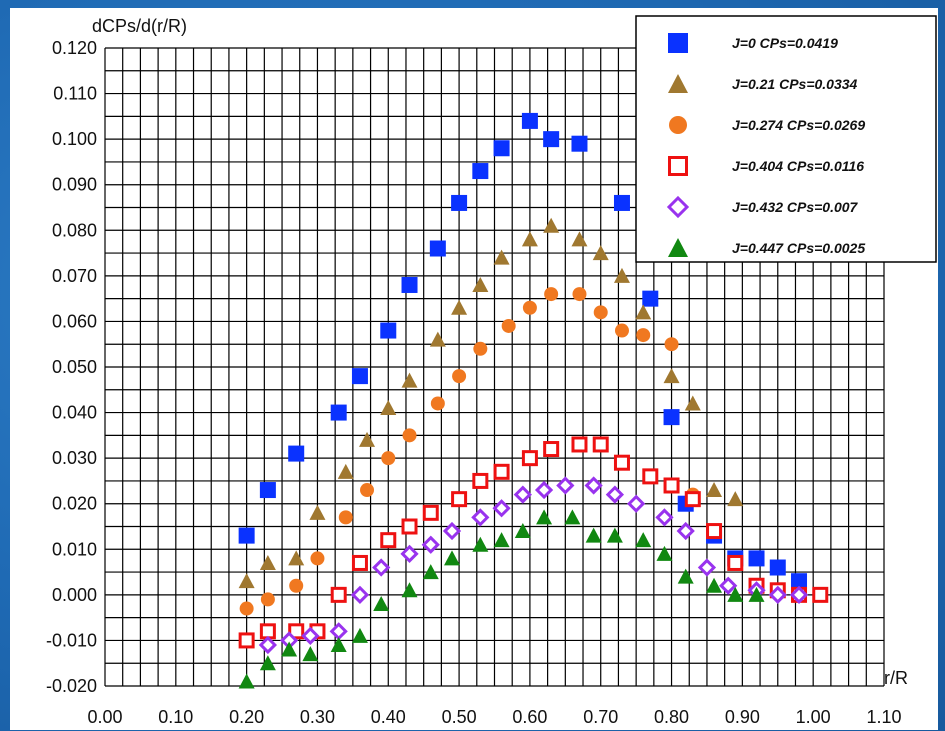  Describe the element at coordinates (74, 321) in the screenshot. I see `y-tick-label: 0.060` at that location.